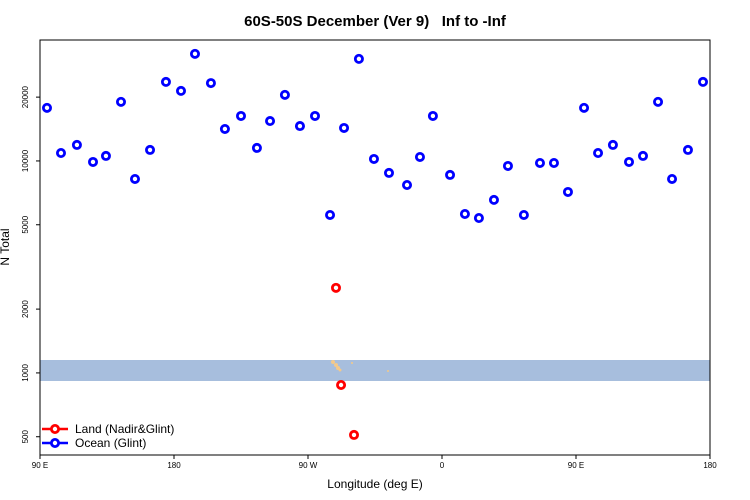  What do you see at coordinates (374, 484) in the screenshot?
I see `x-axis-title: Longitude (deg E)` at bounding box center [374, 484].